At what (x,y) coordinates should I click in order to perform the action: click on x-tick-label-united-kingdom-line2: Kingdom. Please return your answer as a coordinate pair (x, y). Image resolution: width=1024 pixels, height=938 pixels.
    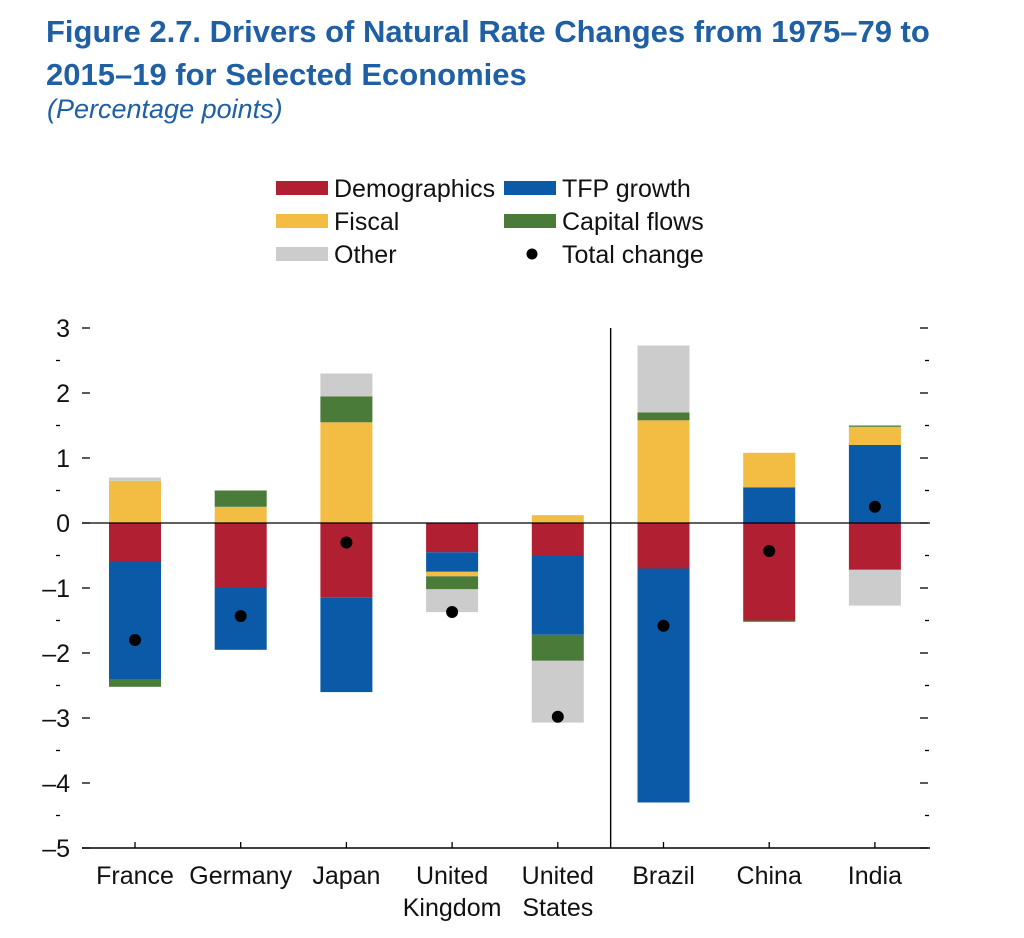
    Looking at the image, I should click on (452, 908).